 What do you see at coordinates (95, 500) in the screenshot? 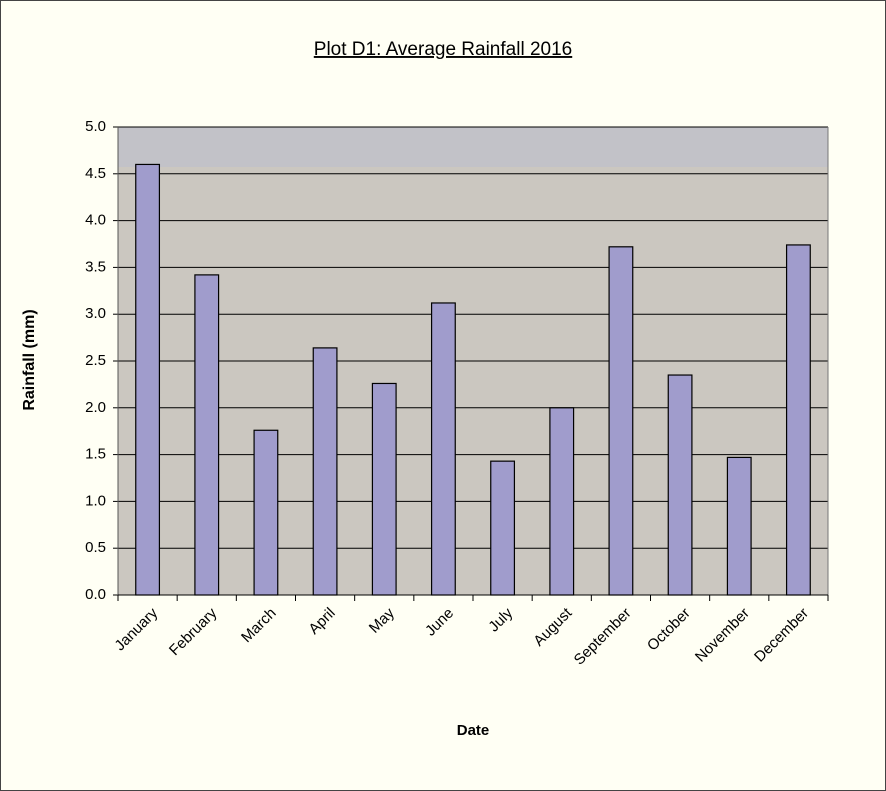
I see `y-tick-label: 1.0` at bounding box center [95, 500].